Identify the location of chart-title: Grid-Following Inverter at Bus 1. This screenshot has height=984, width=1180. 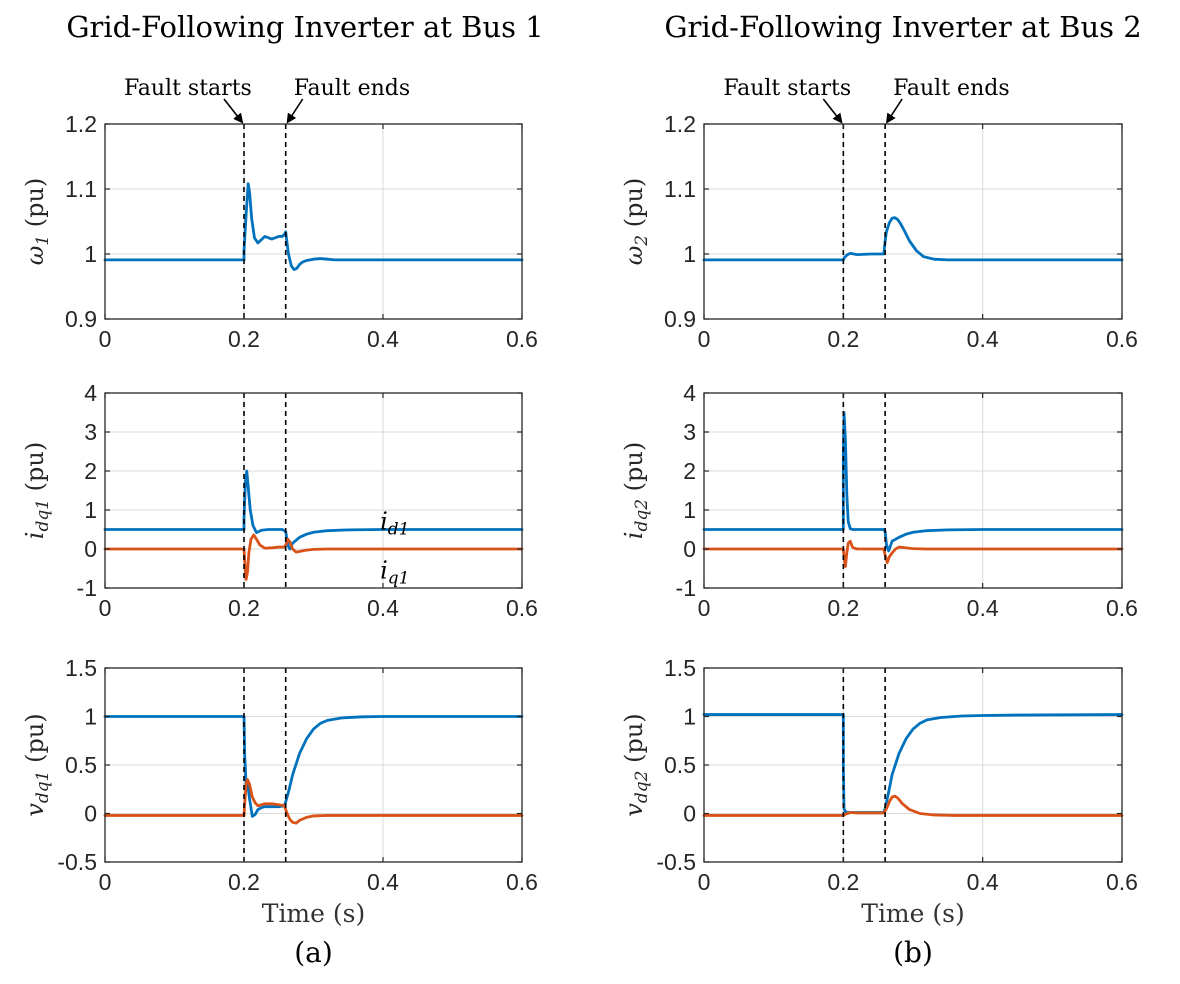
(304, 27).